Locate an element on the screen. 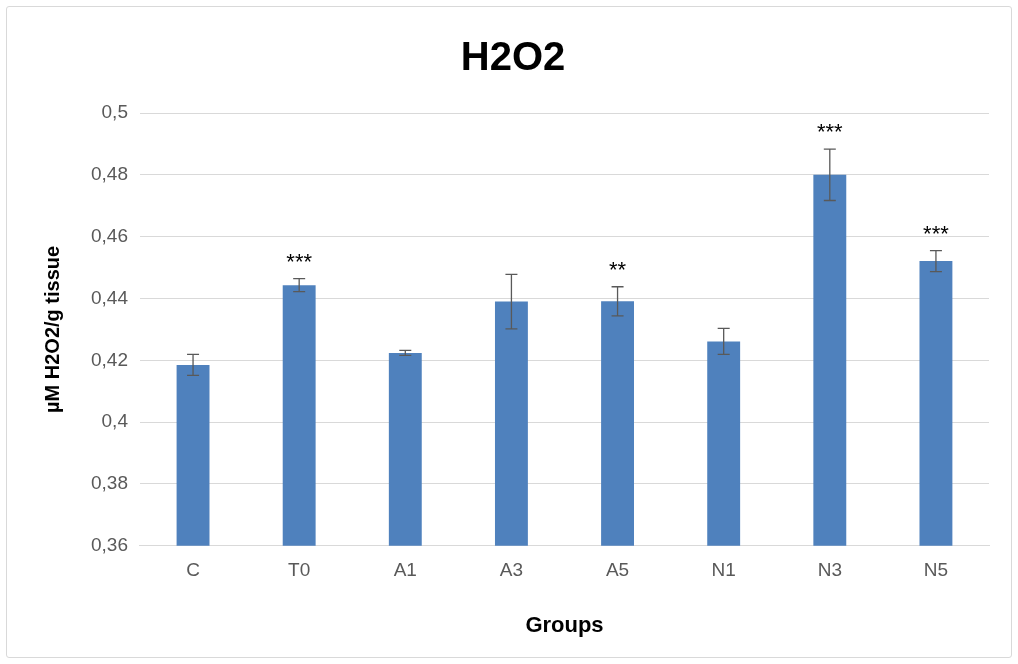 This screenshot has width=1018, height=664. y-tick-label: 0,48 is located at coordinates (109, 174).